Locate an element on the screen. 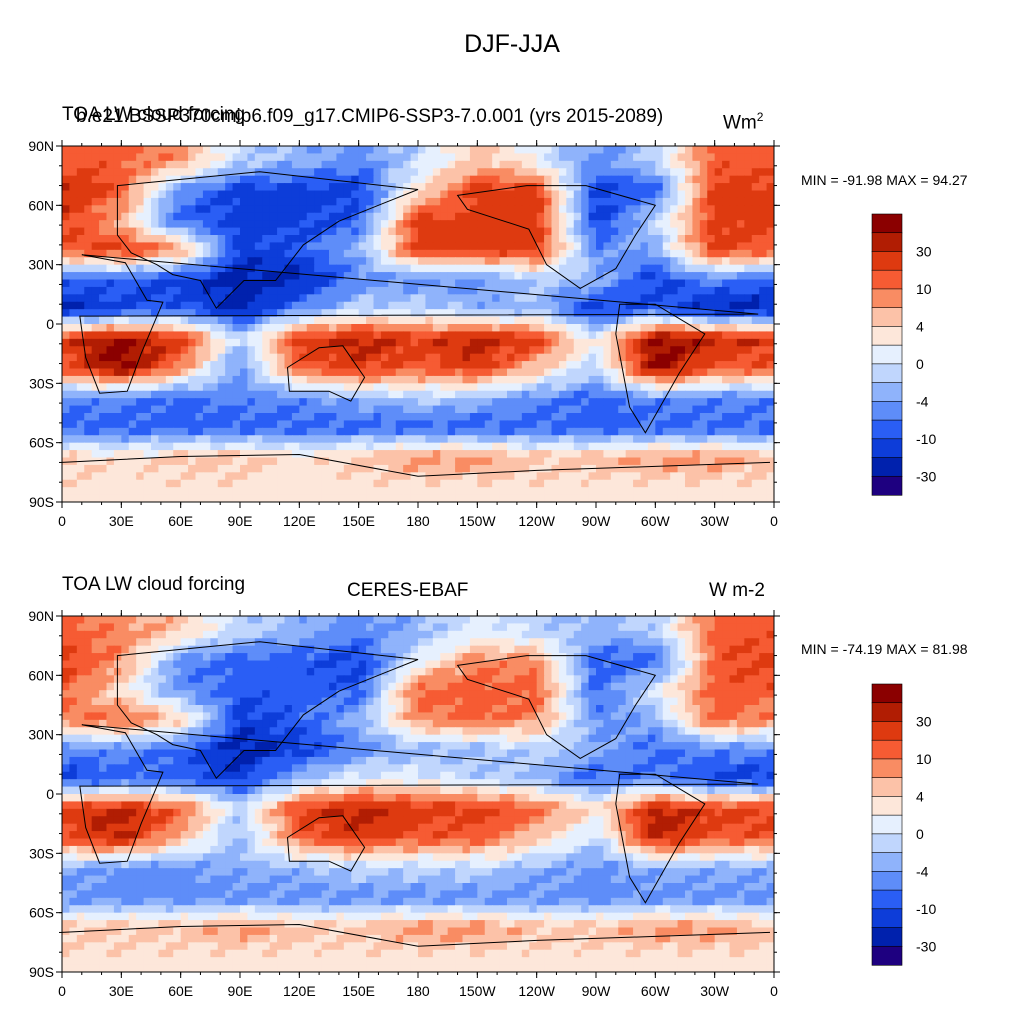  colorbar-label: -30 is located at coordinates (926, 476).